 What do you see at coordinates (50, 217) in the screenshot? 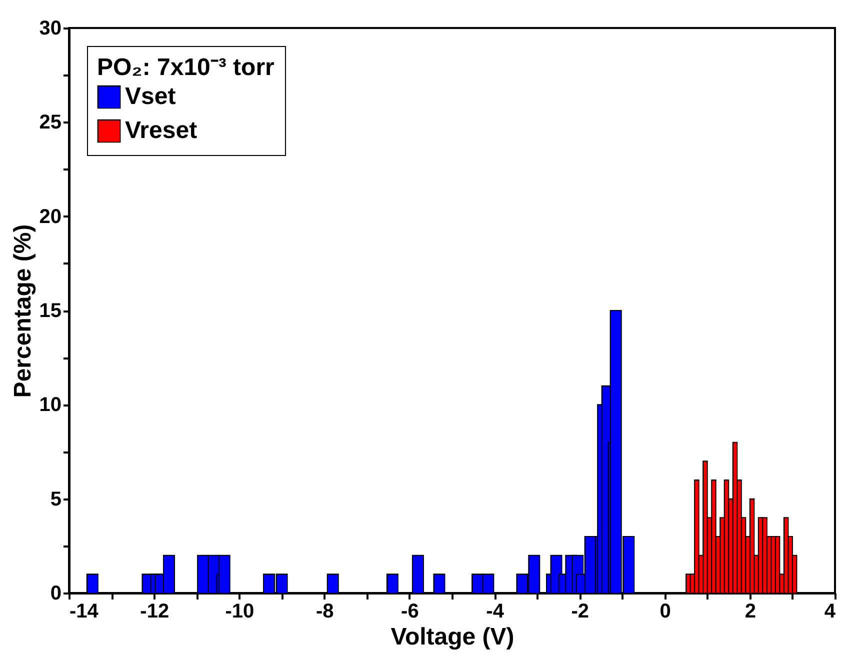
I see `y-tick-label: 20` at bounding box center [50, 217].